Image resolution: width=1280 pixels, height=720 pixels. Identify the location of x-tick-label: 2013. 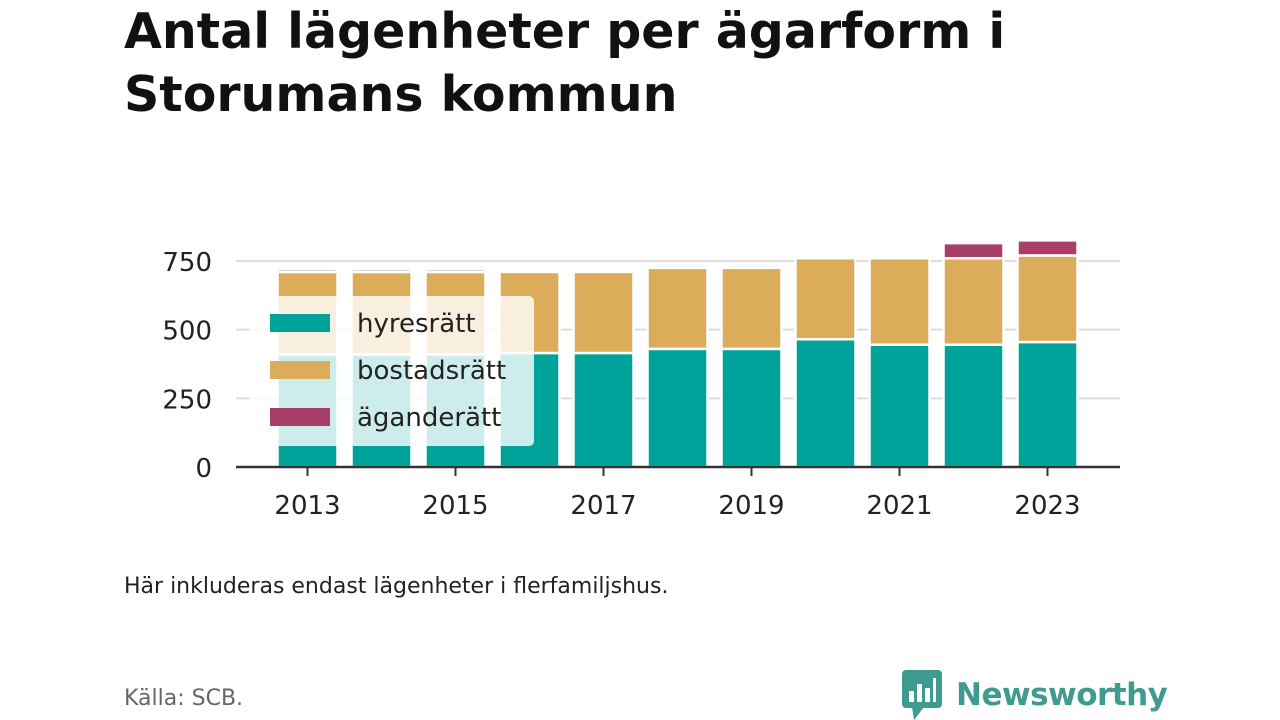
(307, 506).